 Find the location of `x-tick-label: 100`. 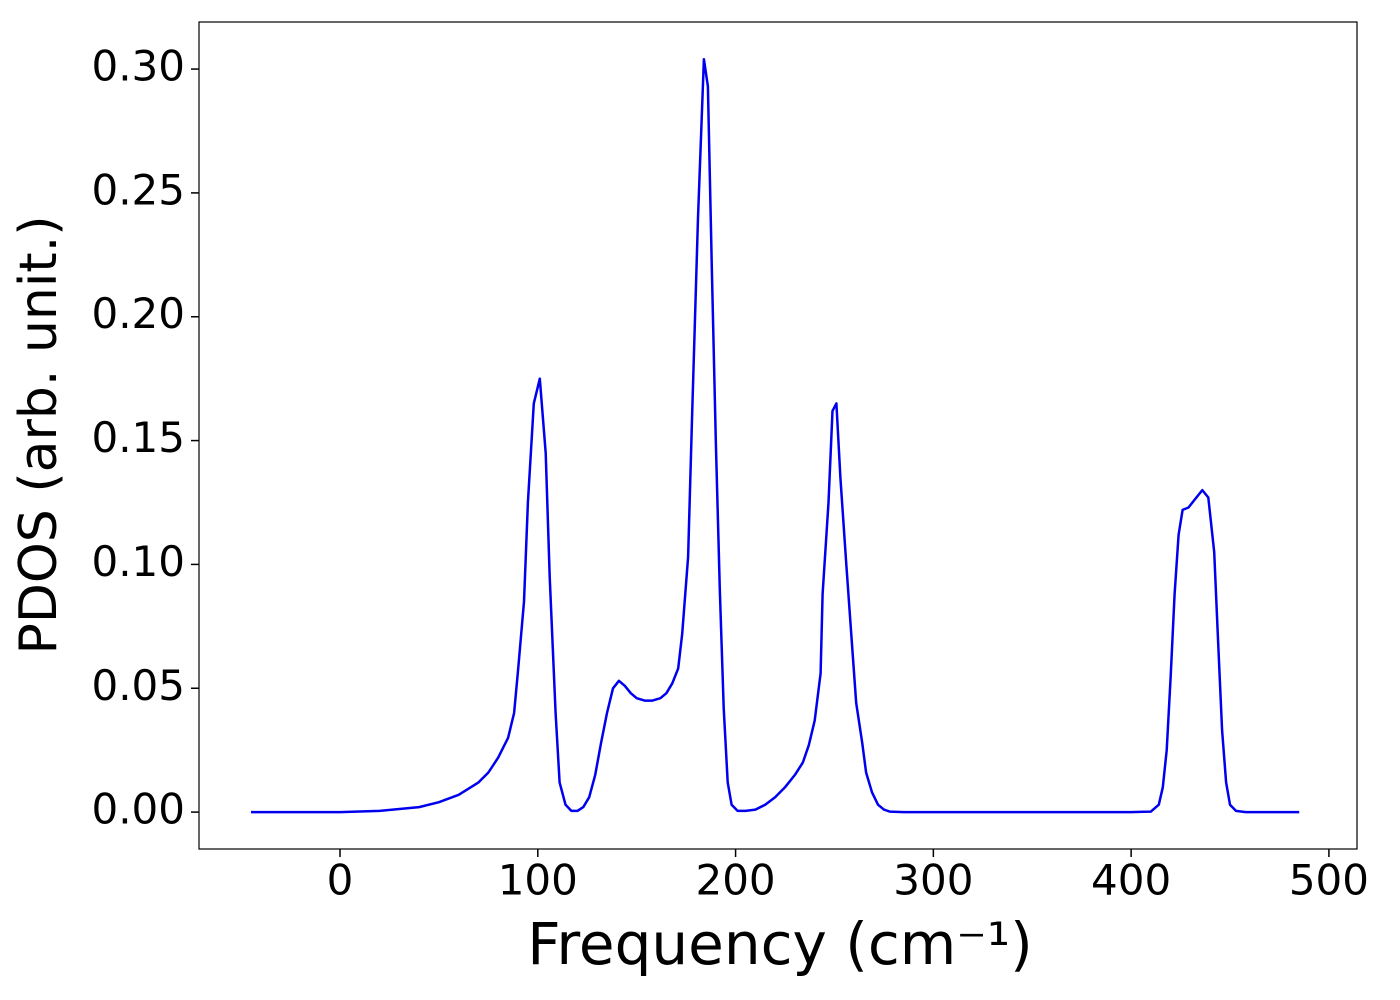

x-tick-label: 100 is located at coordinates (538, 880).